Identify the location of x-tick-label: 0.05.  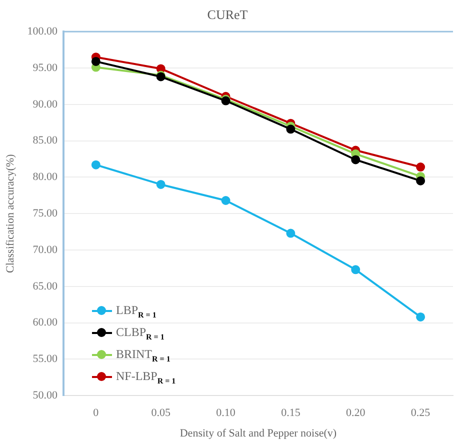
(161, 413).